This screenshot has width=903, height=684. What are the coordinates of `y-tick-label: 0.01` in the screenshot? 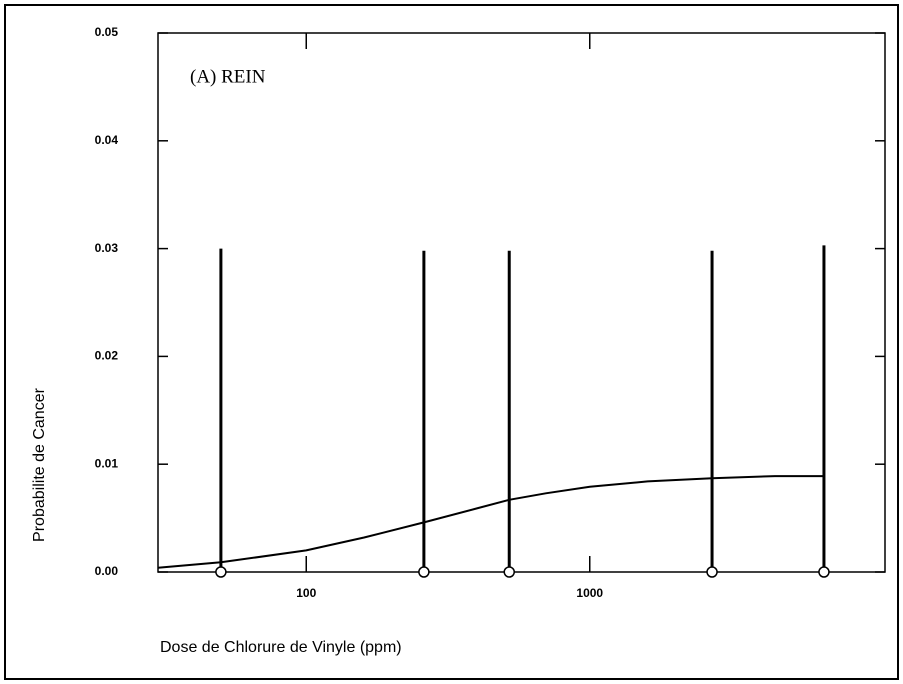 It's located at (107, 463).